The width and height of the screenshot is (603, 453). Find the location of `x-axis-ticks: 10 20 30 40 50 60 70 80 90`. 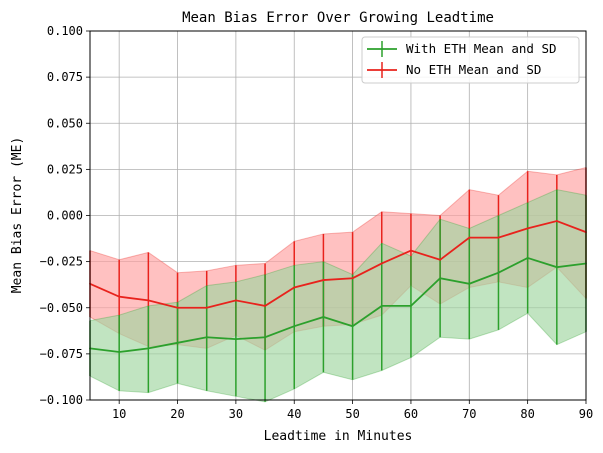

x-axis-ticks: 10 20 30 40 50 60 70 80 90 is located at coordinates (352, 410).